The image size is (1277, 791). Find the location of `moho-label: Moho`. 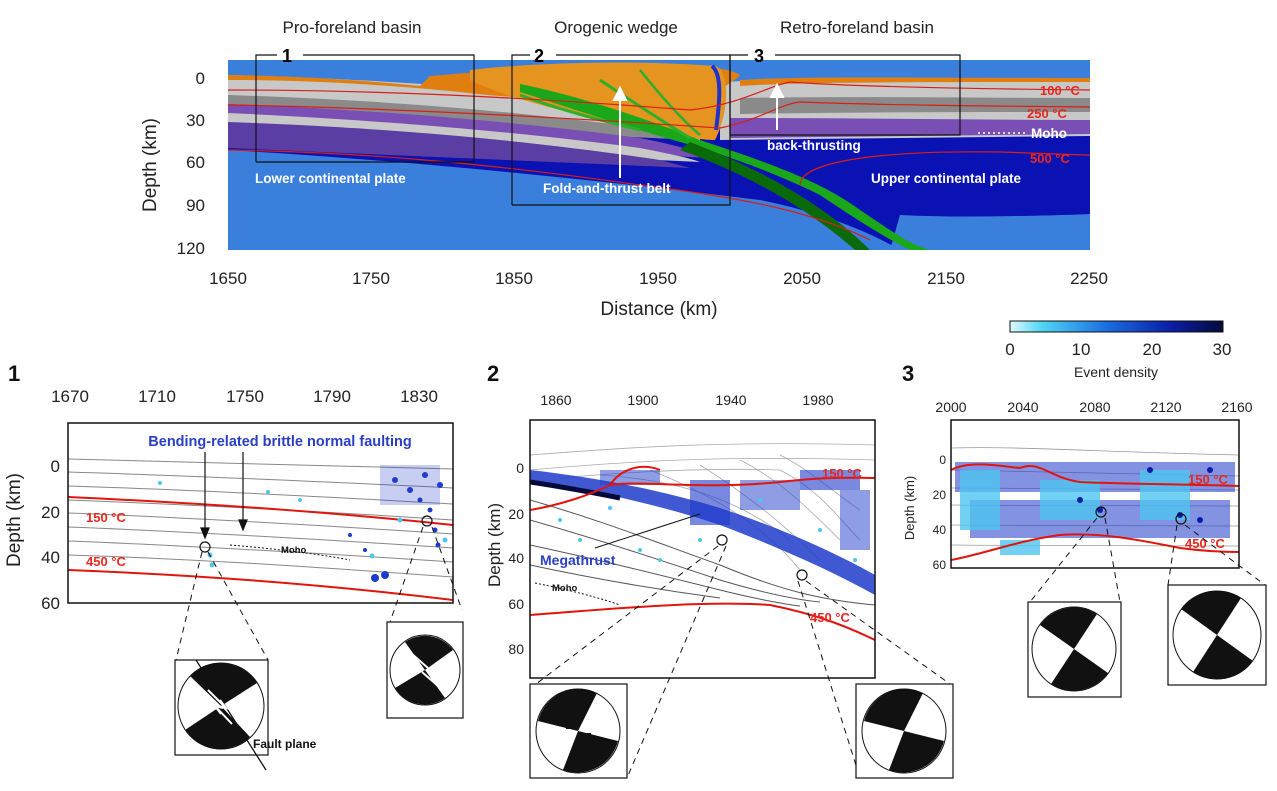

moho-label: Moho is located at coordinates (1049, 133).